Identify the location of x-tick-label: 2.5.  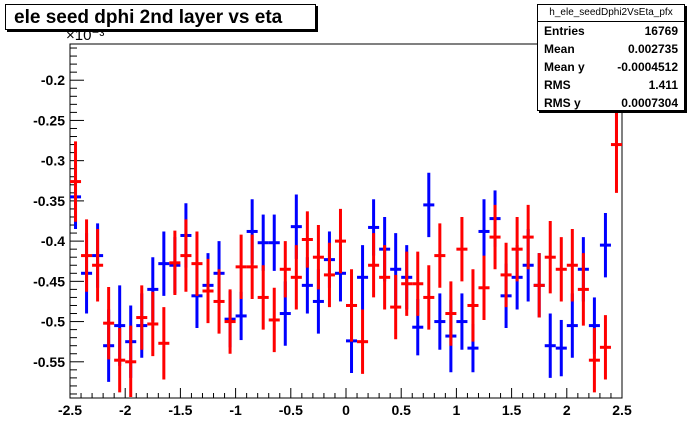
(622, 410).